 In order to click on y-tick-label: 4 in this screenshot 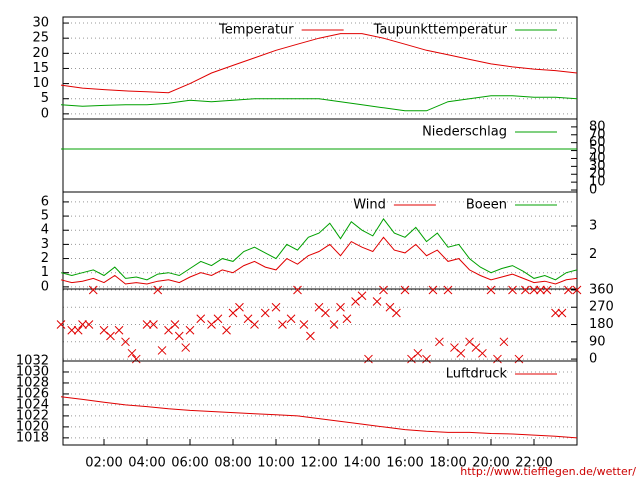, I will do `click(45, 230)`.